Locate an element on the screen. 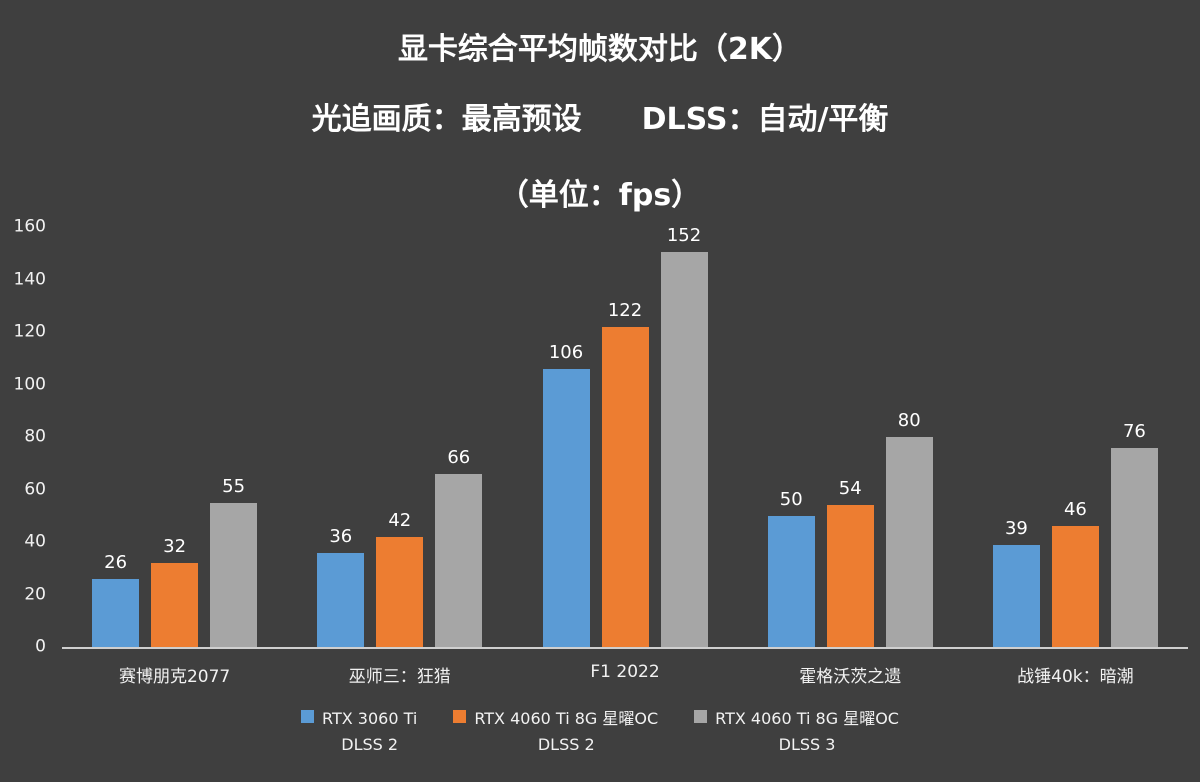  y-tick-label: 60 is located at coordinates (35, 489).